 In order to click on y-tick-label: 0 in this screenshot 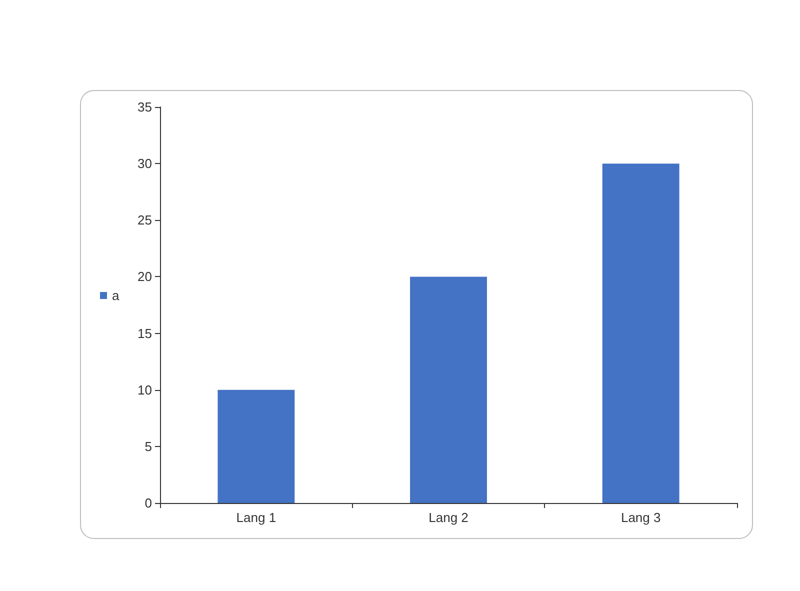, I will do `click(148, 503)`.